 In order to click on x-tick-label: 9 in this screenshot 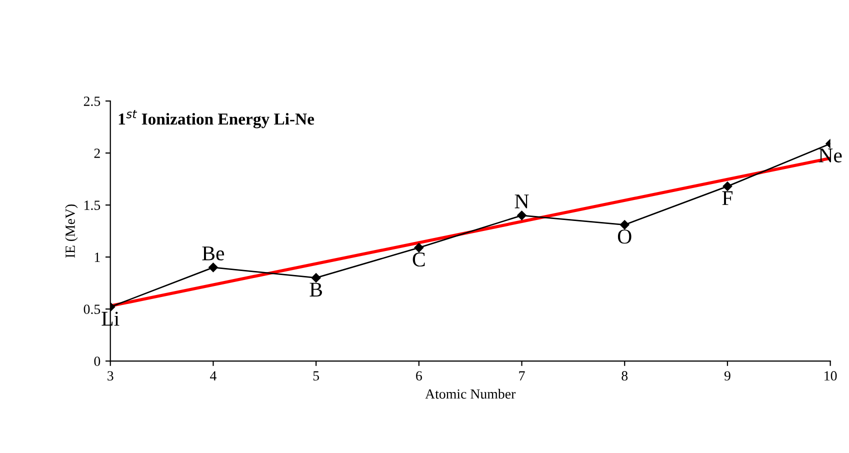, I will do `click(727, 376)`.